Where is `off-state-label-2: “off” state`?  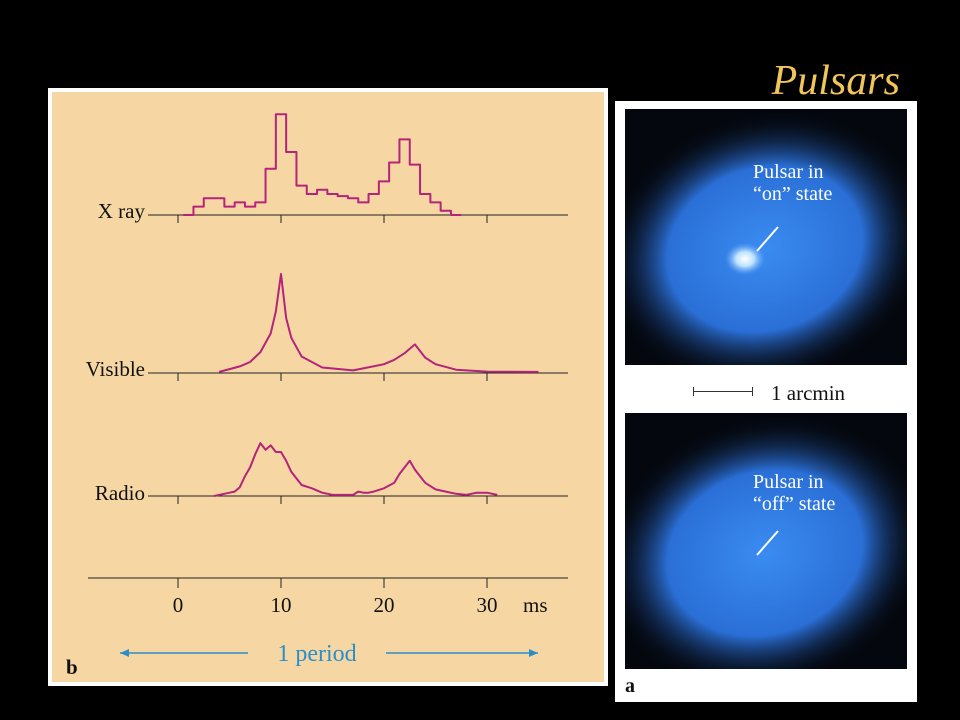
off-state-label-2: “off” state is located at coordinates (794, 504).